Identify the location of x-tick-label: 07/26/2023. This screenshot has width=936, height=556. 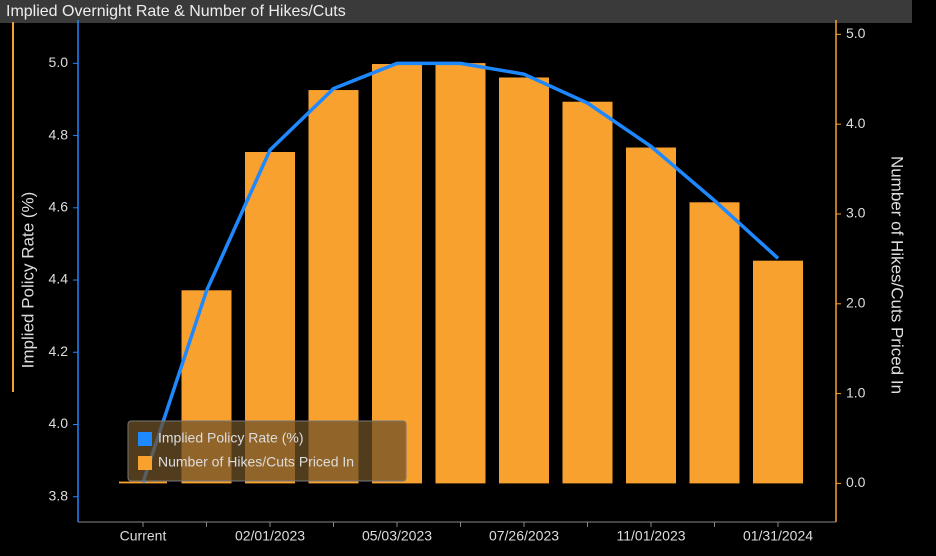
(524, 536).